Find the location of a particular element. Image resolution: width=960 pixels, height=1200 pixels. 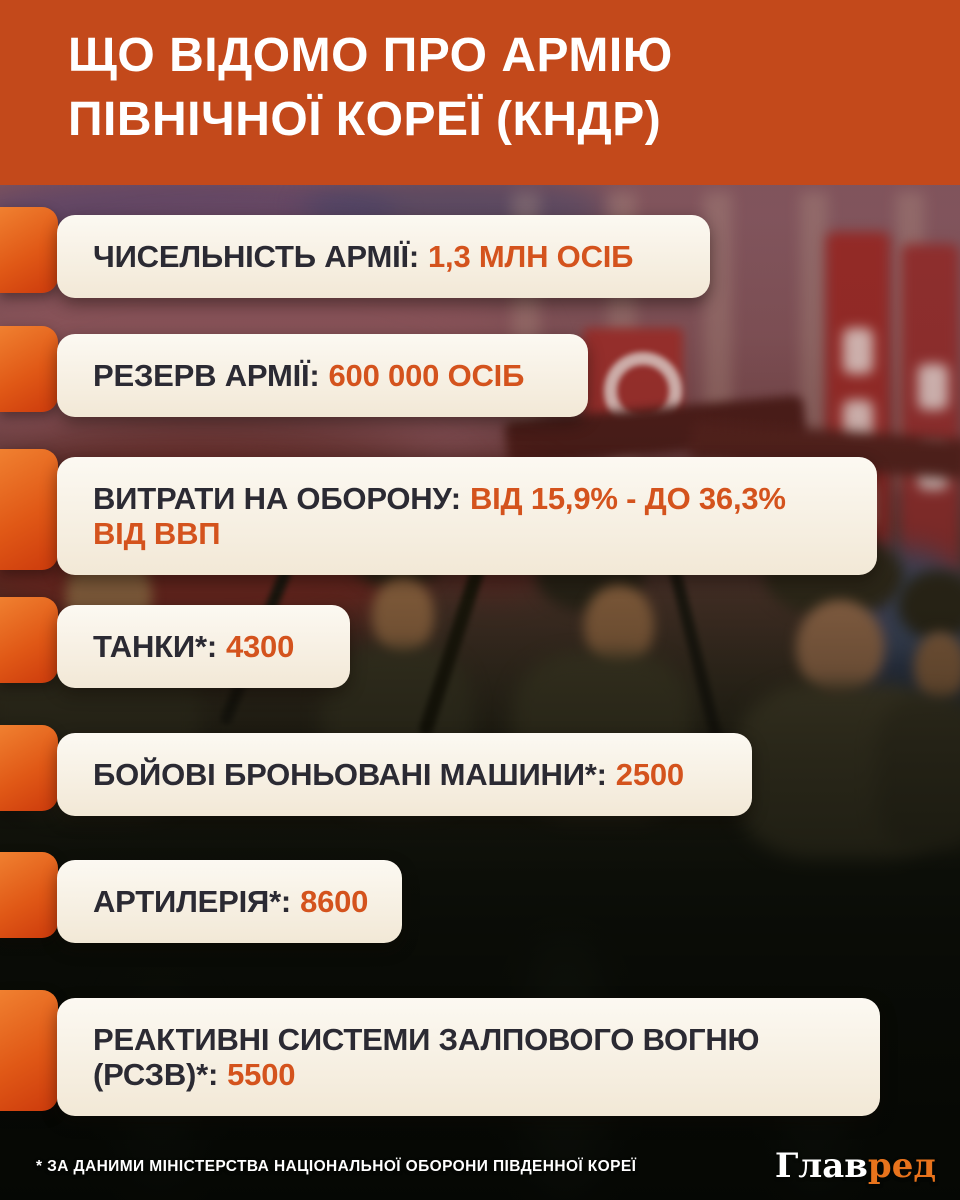

stat-card: ТАНКИ*: 4300 is located at coordinates (203, 646).